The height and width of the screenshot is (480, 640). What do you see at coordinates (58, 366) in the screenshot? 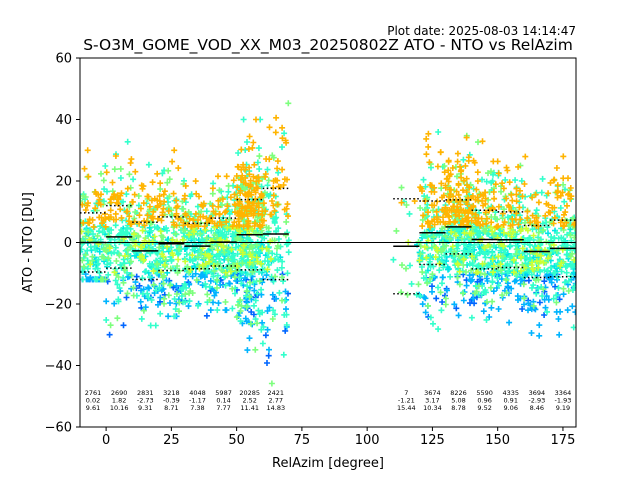
I see `y-tick-label: −40` at bounding box center [58, 366].